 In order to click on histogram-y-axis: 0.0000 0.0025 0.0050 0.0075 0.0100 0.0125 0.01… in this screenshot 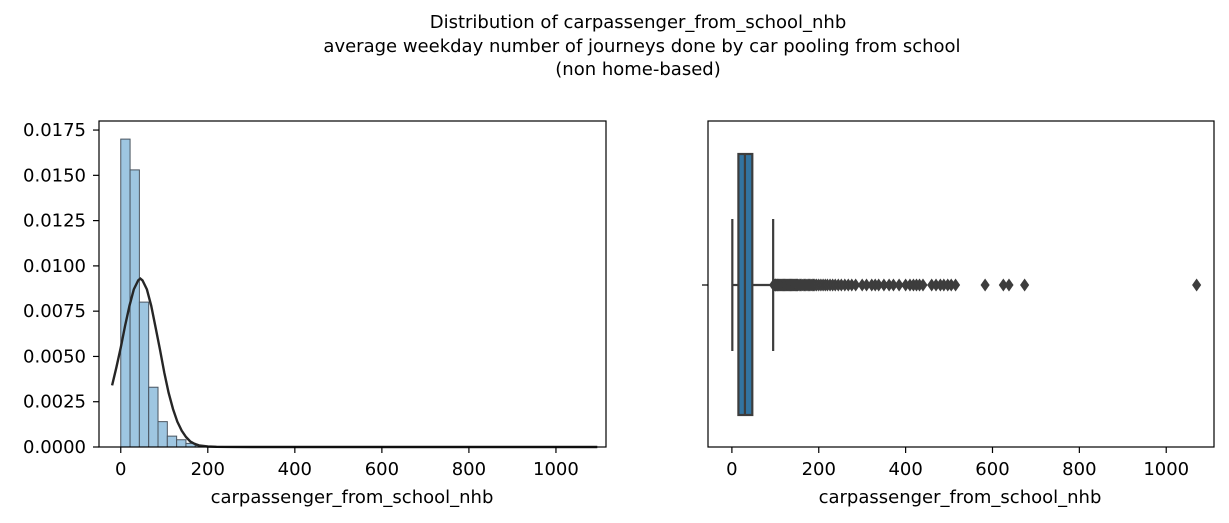, I will do `click(61, 289)`.